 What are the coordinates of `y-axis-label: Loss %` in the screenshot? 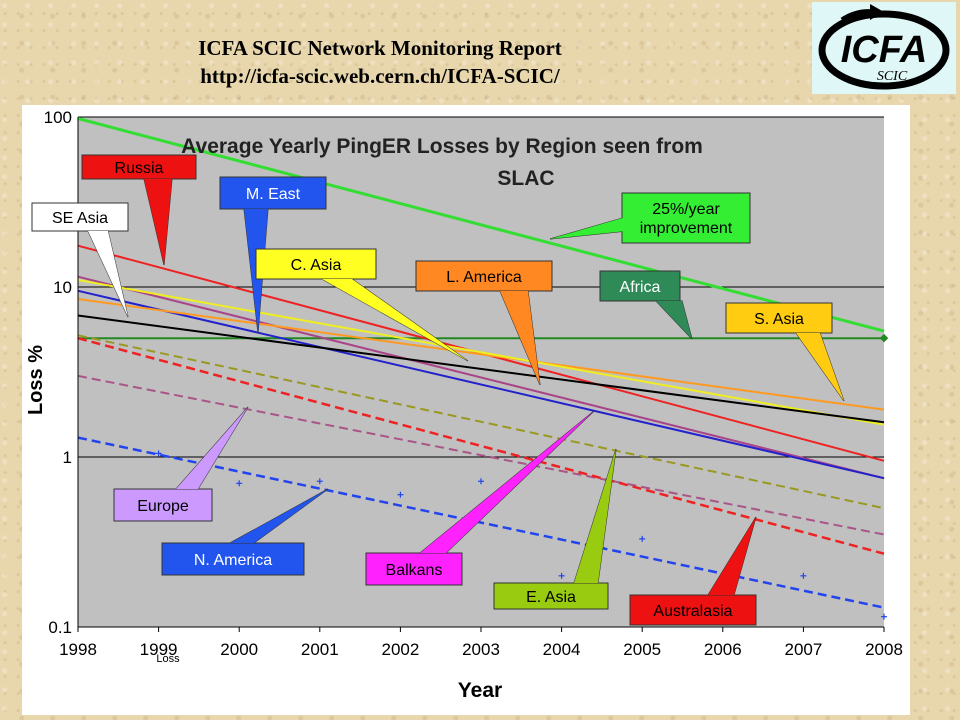 It's located at (36, 380).